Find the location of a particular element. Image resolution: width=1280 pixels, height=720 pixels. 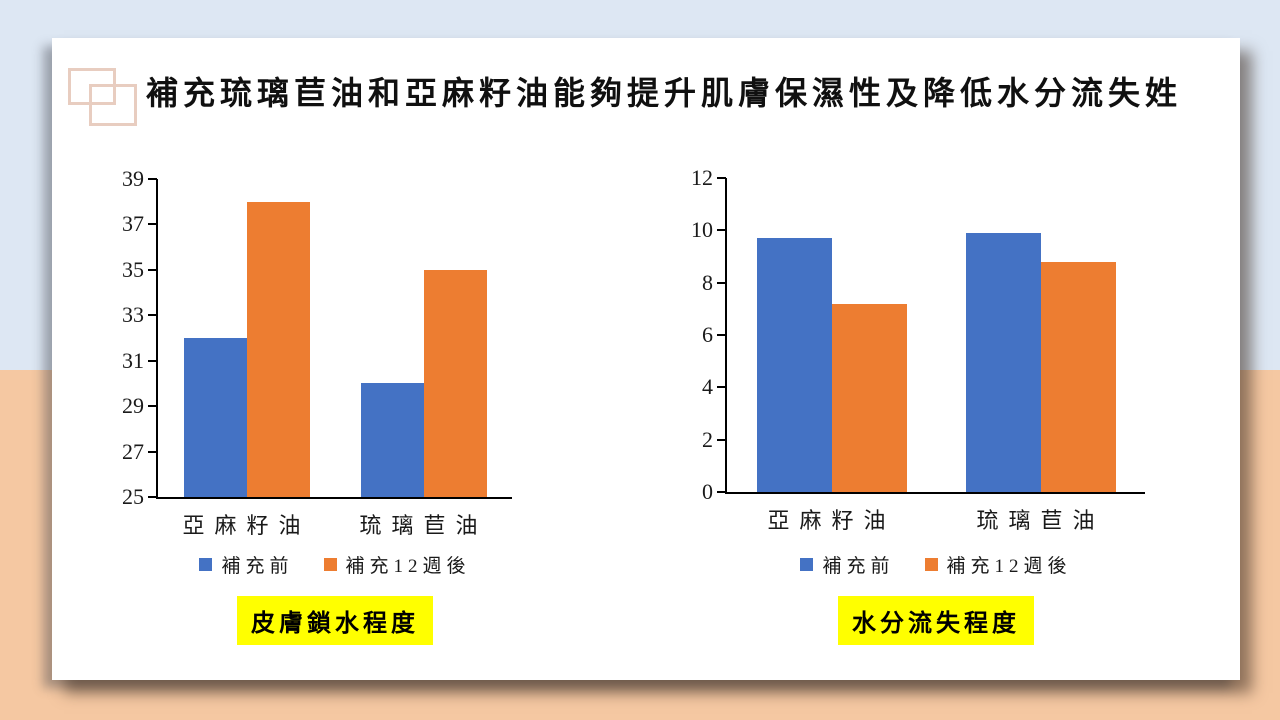

y-tick-label: 8 is located at coordinates (707, 282).